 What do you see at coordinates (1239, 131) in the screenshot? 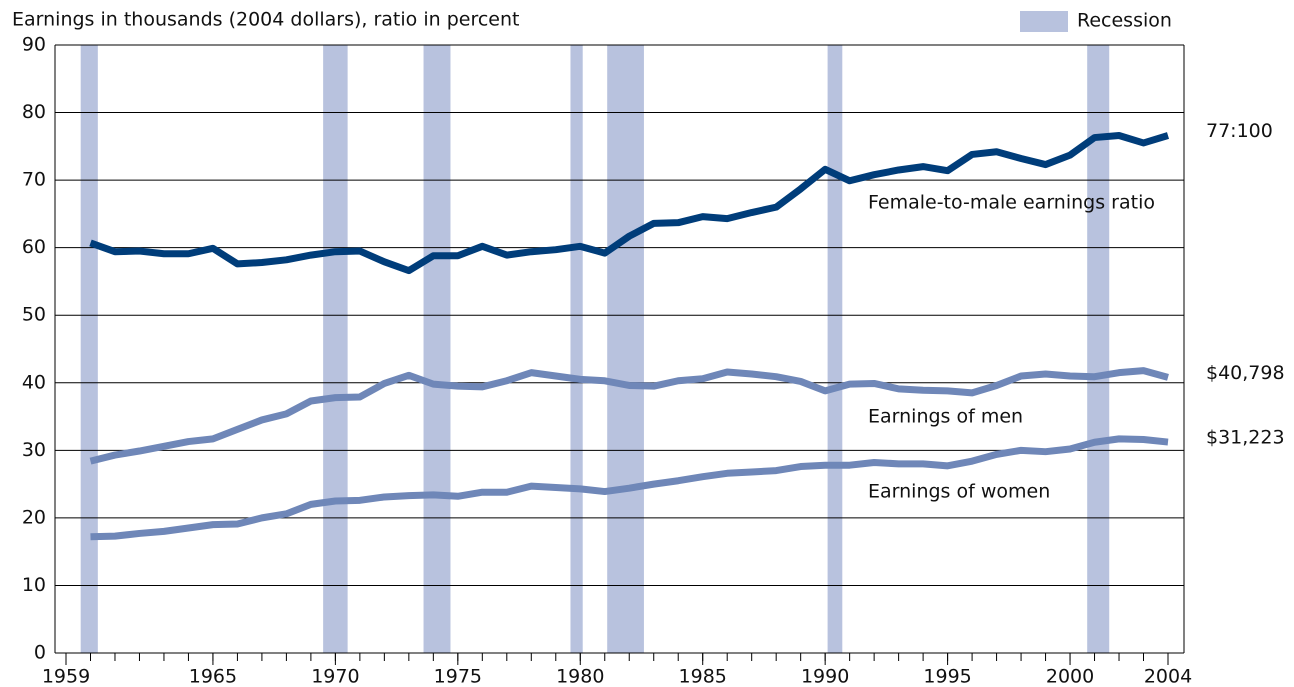
I see `end-label: 77:100` at bounding box center [1239, 131].